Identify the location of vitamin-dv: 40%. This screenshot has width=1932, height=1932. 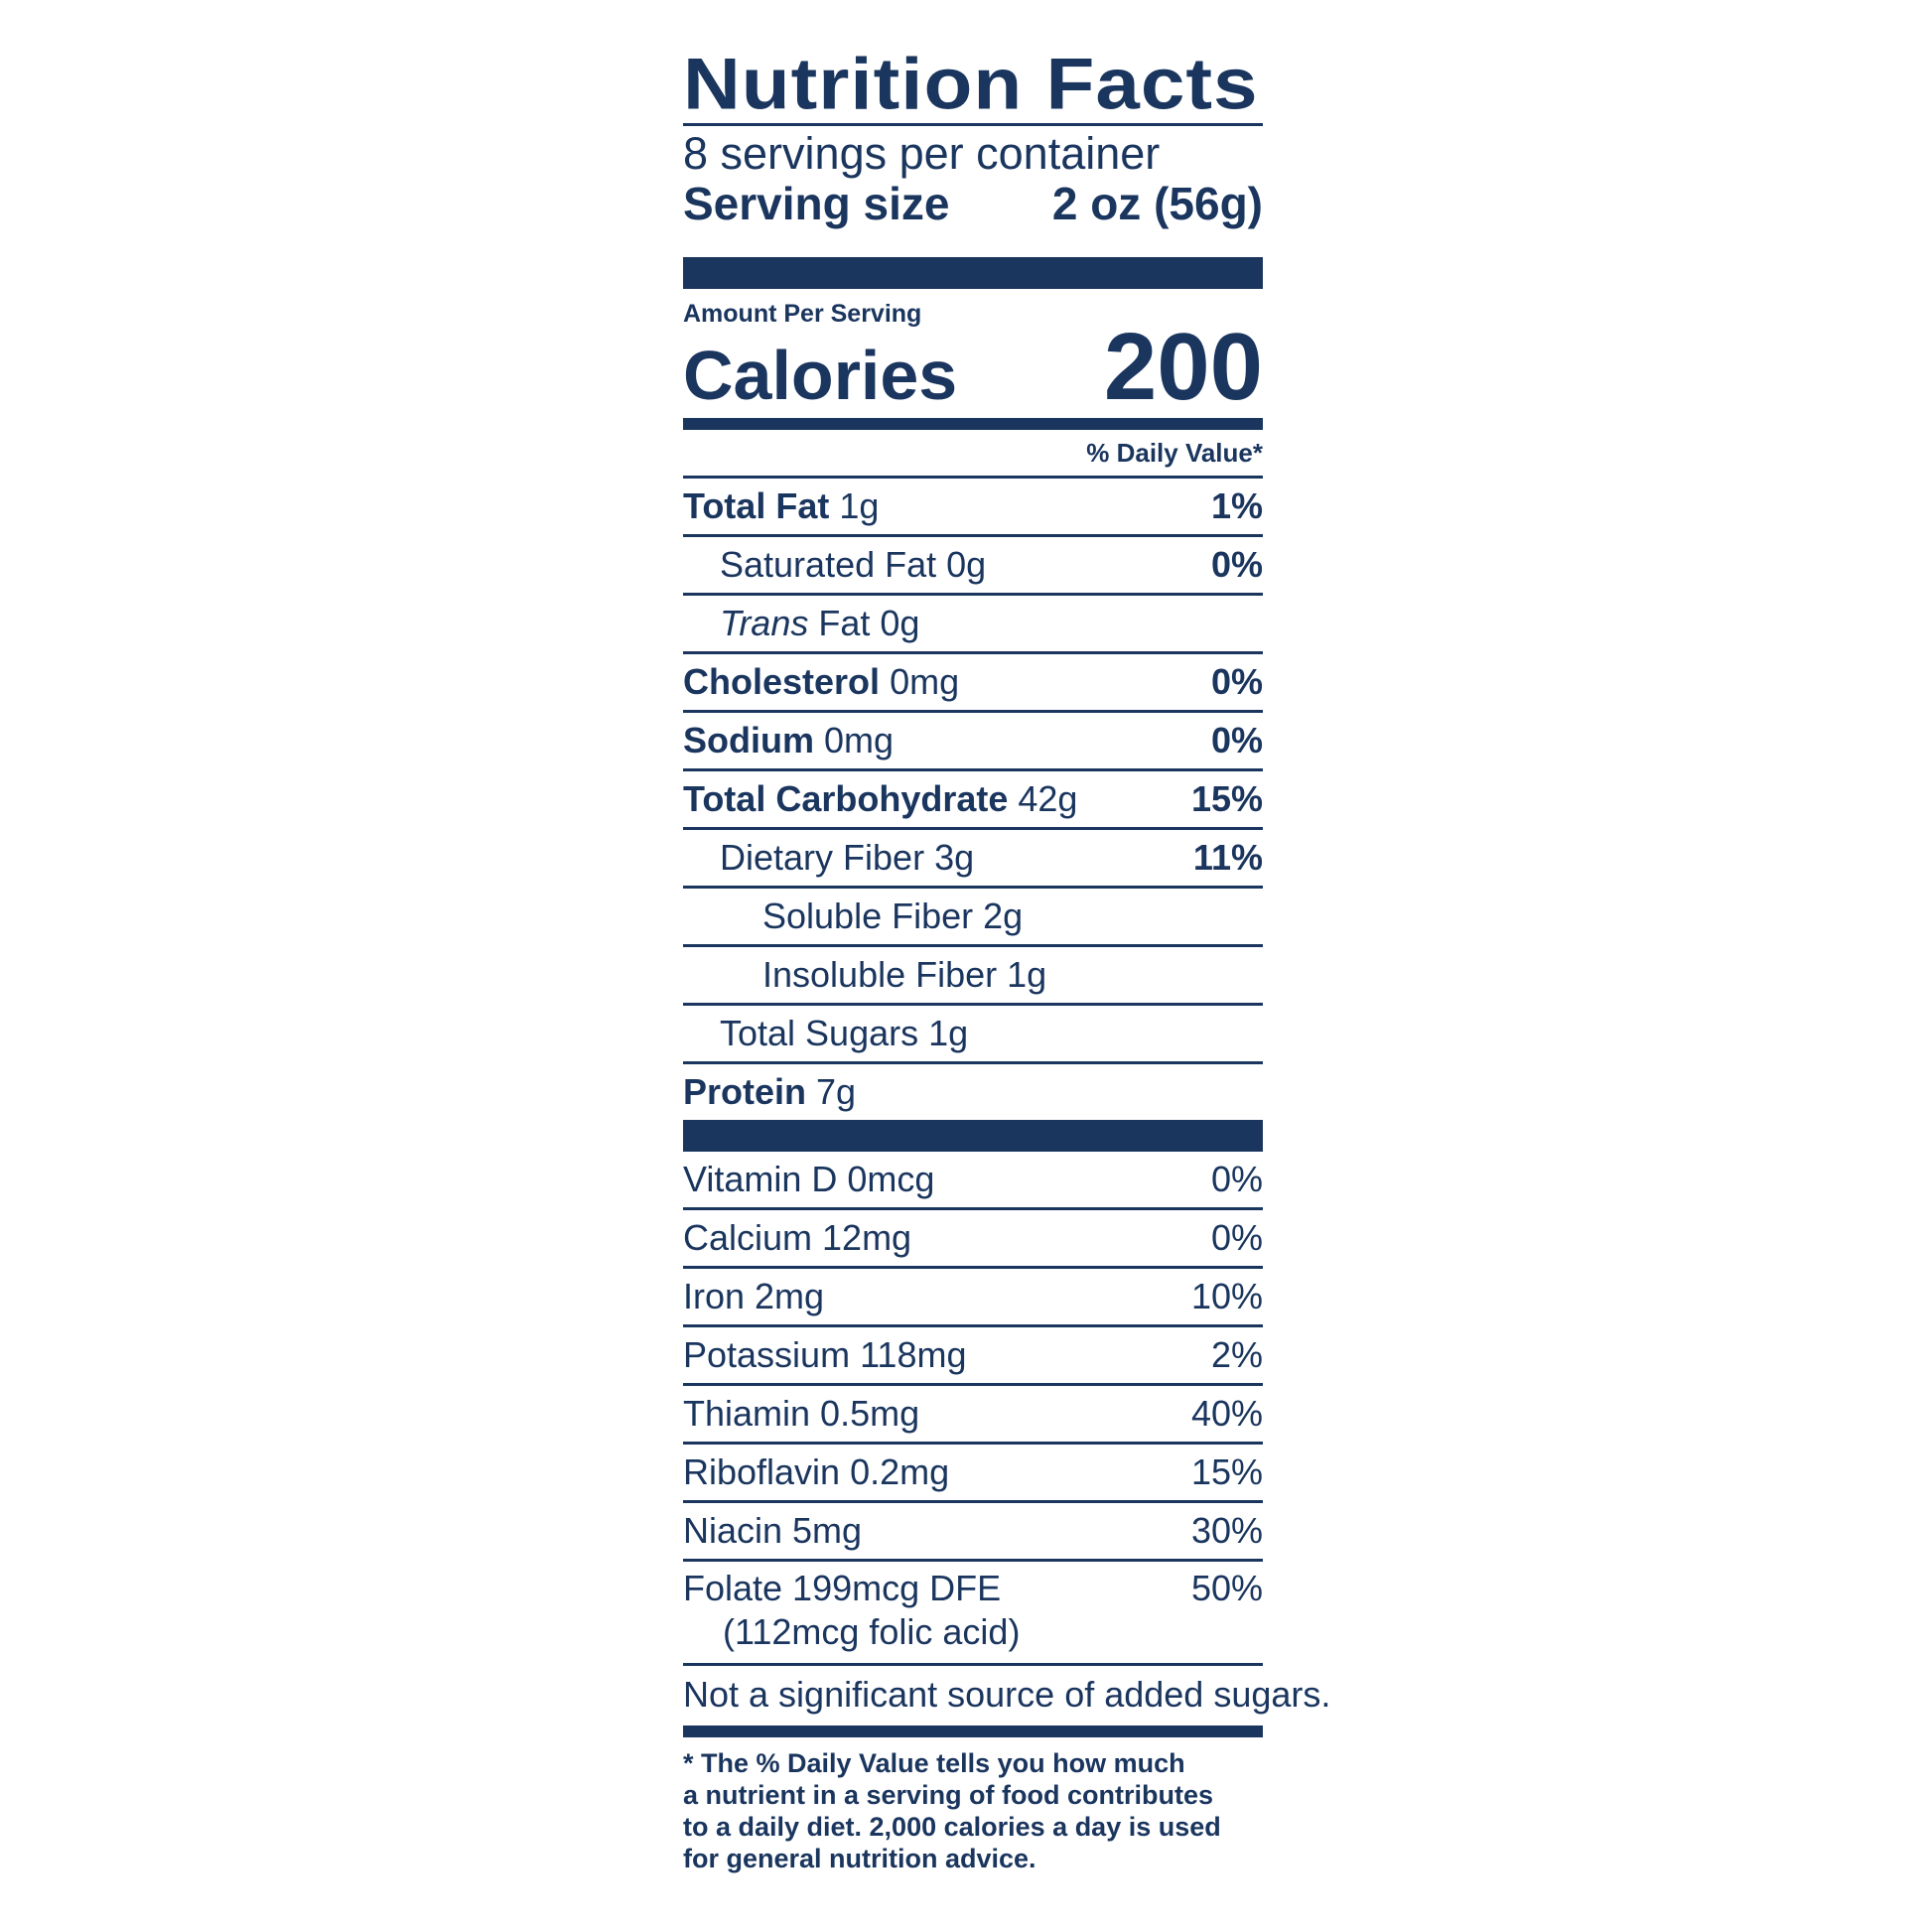
(1226, 1414).